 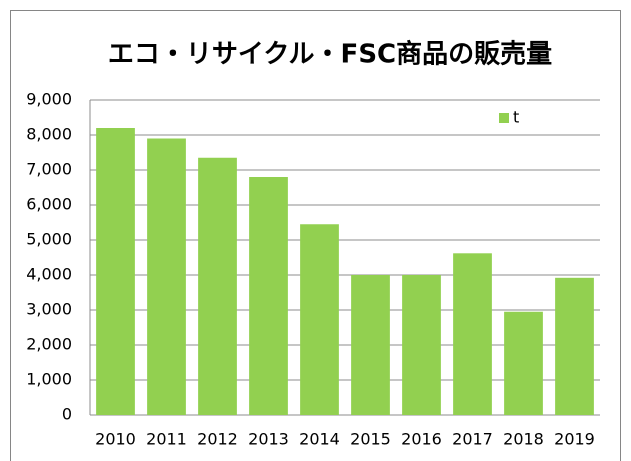 I want to click on y-tick-label: 5,000, so click(x=49, y=239).